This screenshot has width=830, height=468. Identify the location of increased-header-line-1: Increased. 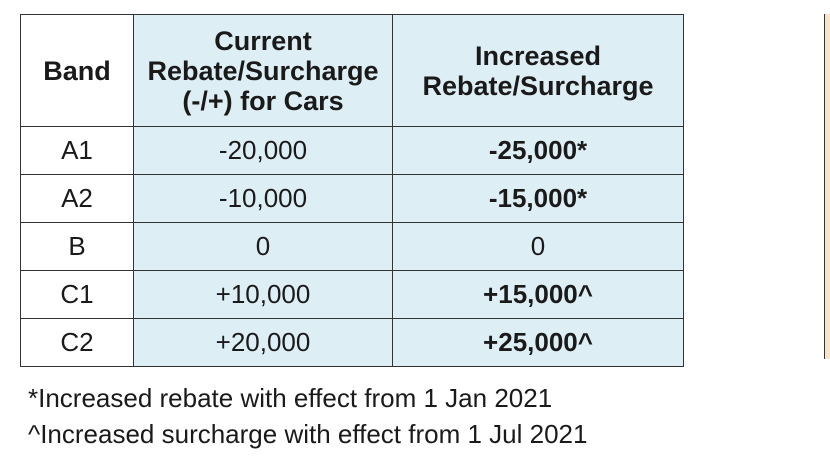
(538, 55).